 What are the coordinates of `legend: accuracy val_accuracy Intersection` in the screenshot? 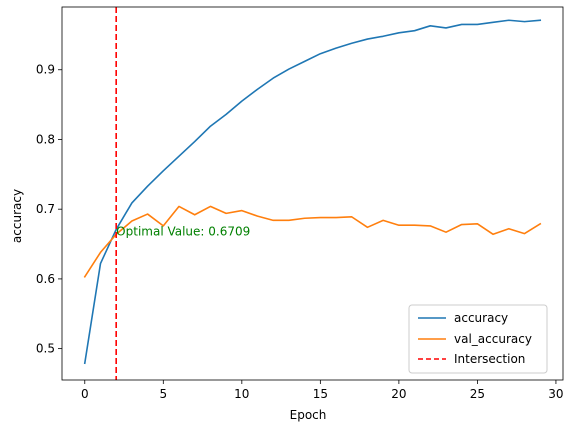 It's located at (478, 339).